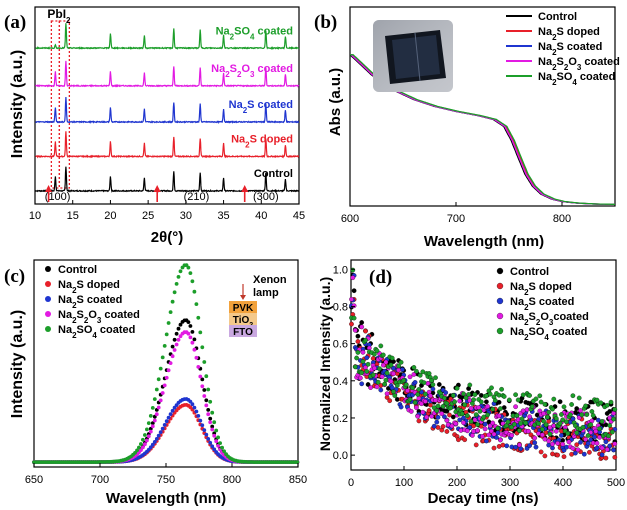 This screenshot has width=627, height=510. Describe the element at coordinates (243, 332) in the screenshot. I see `inset-layer-label: FTO` at that location.